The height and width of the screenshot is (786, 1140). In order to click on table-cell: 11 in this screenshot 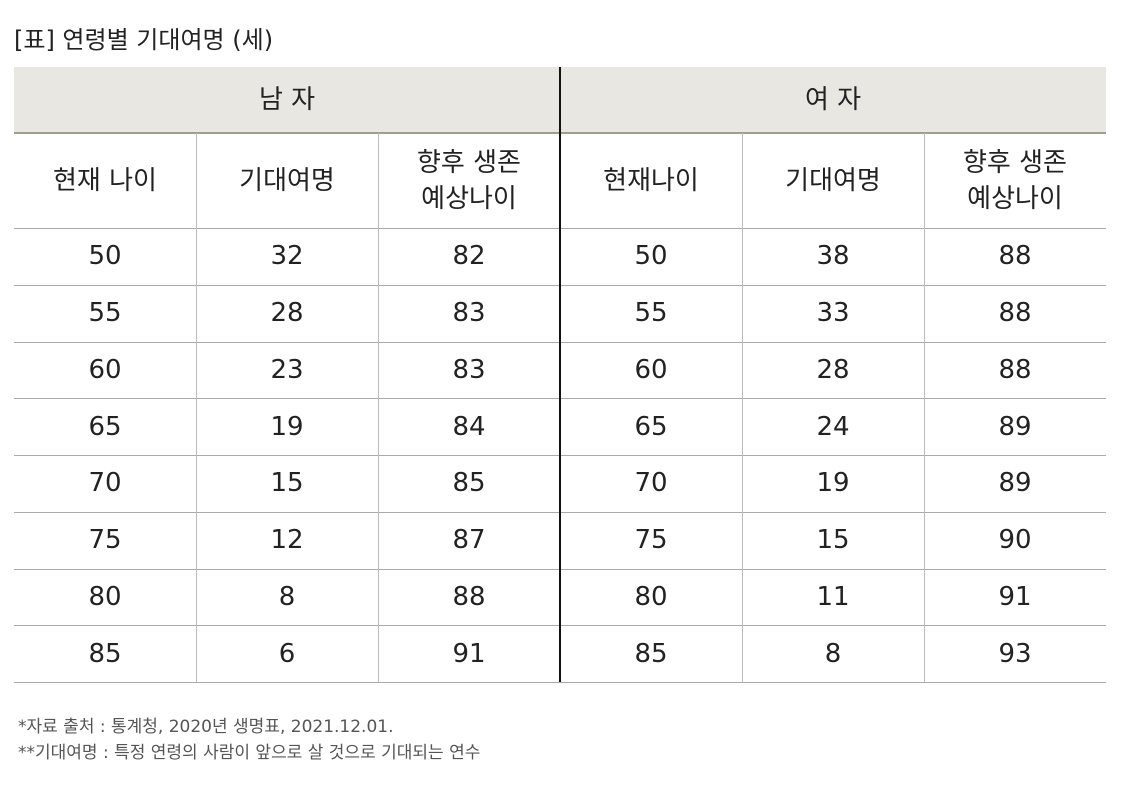, I will do `click(833, 596)`.